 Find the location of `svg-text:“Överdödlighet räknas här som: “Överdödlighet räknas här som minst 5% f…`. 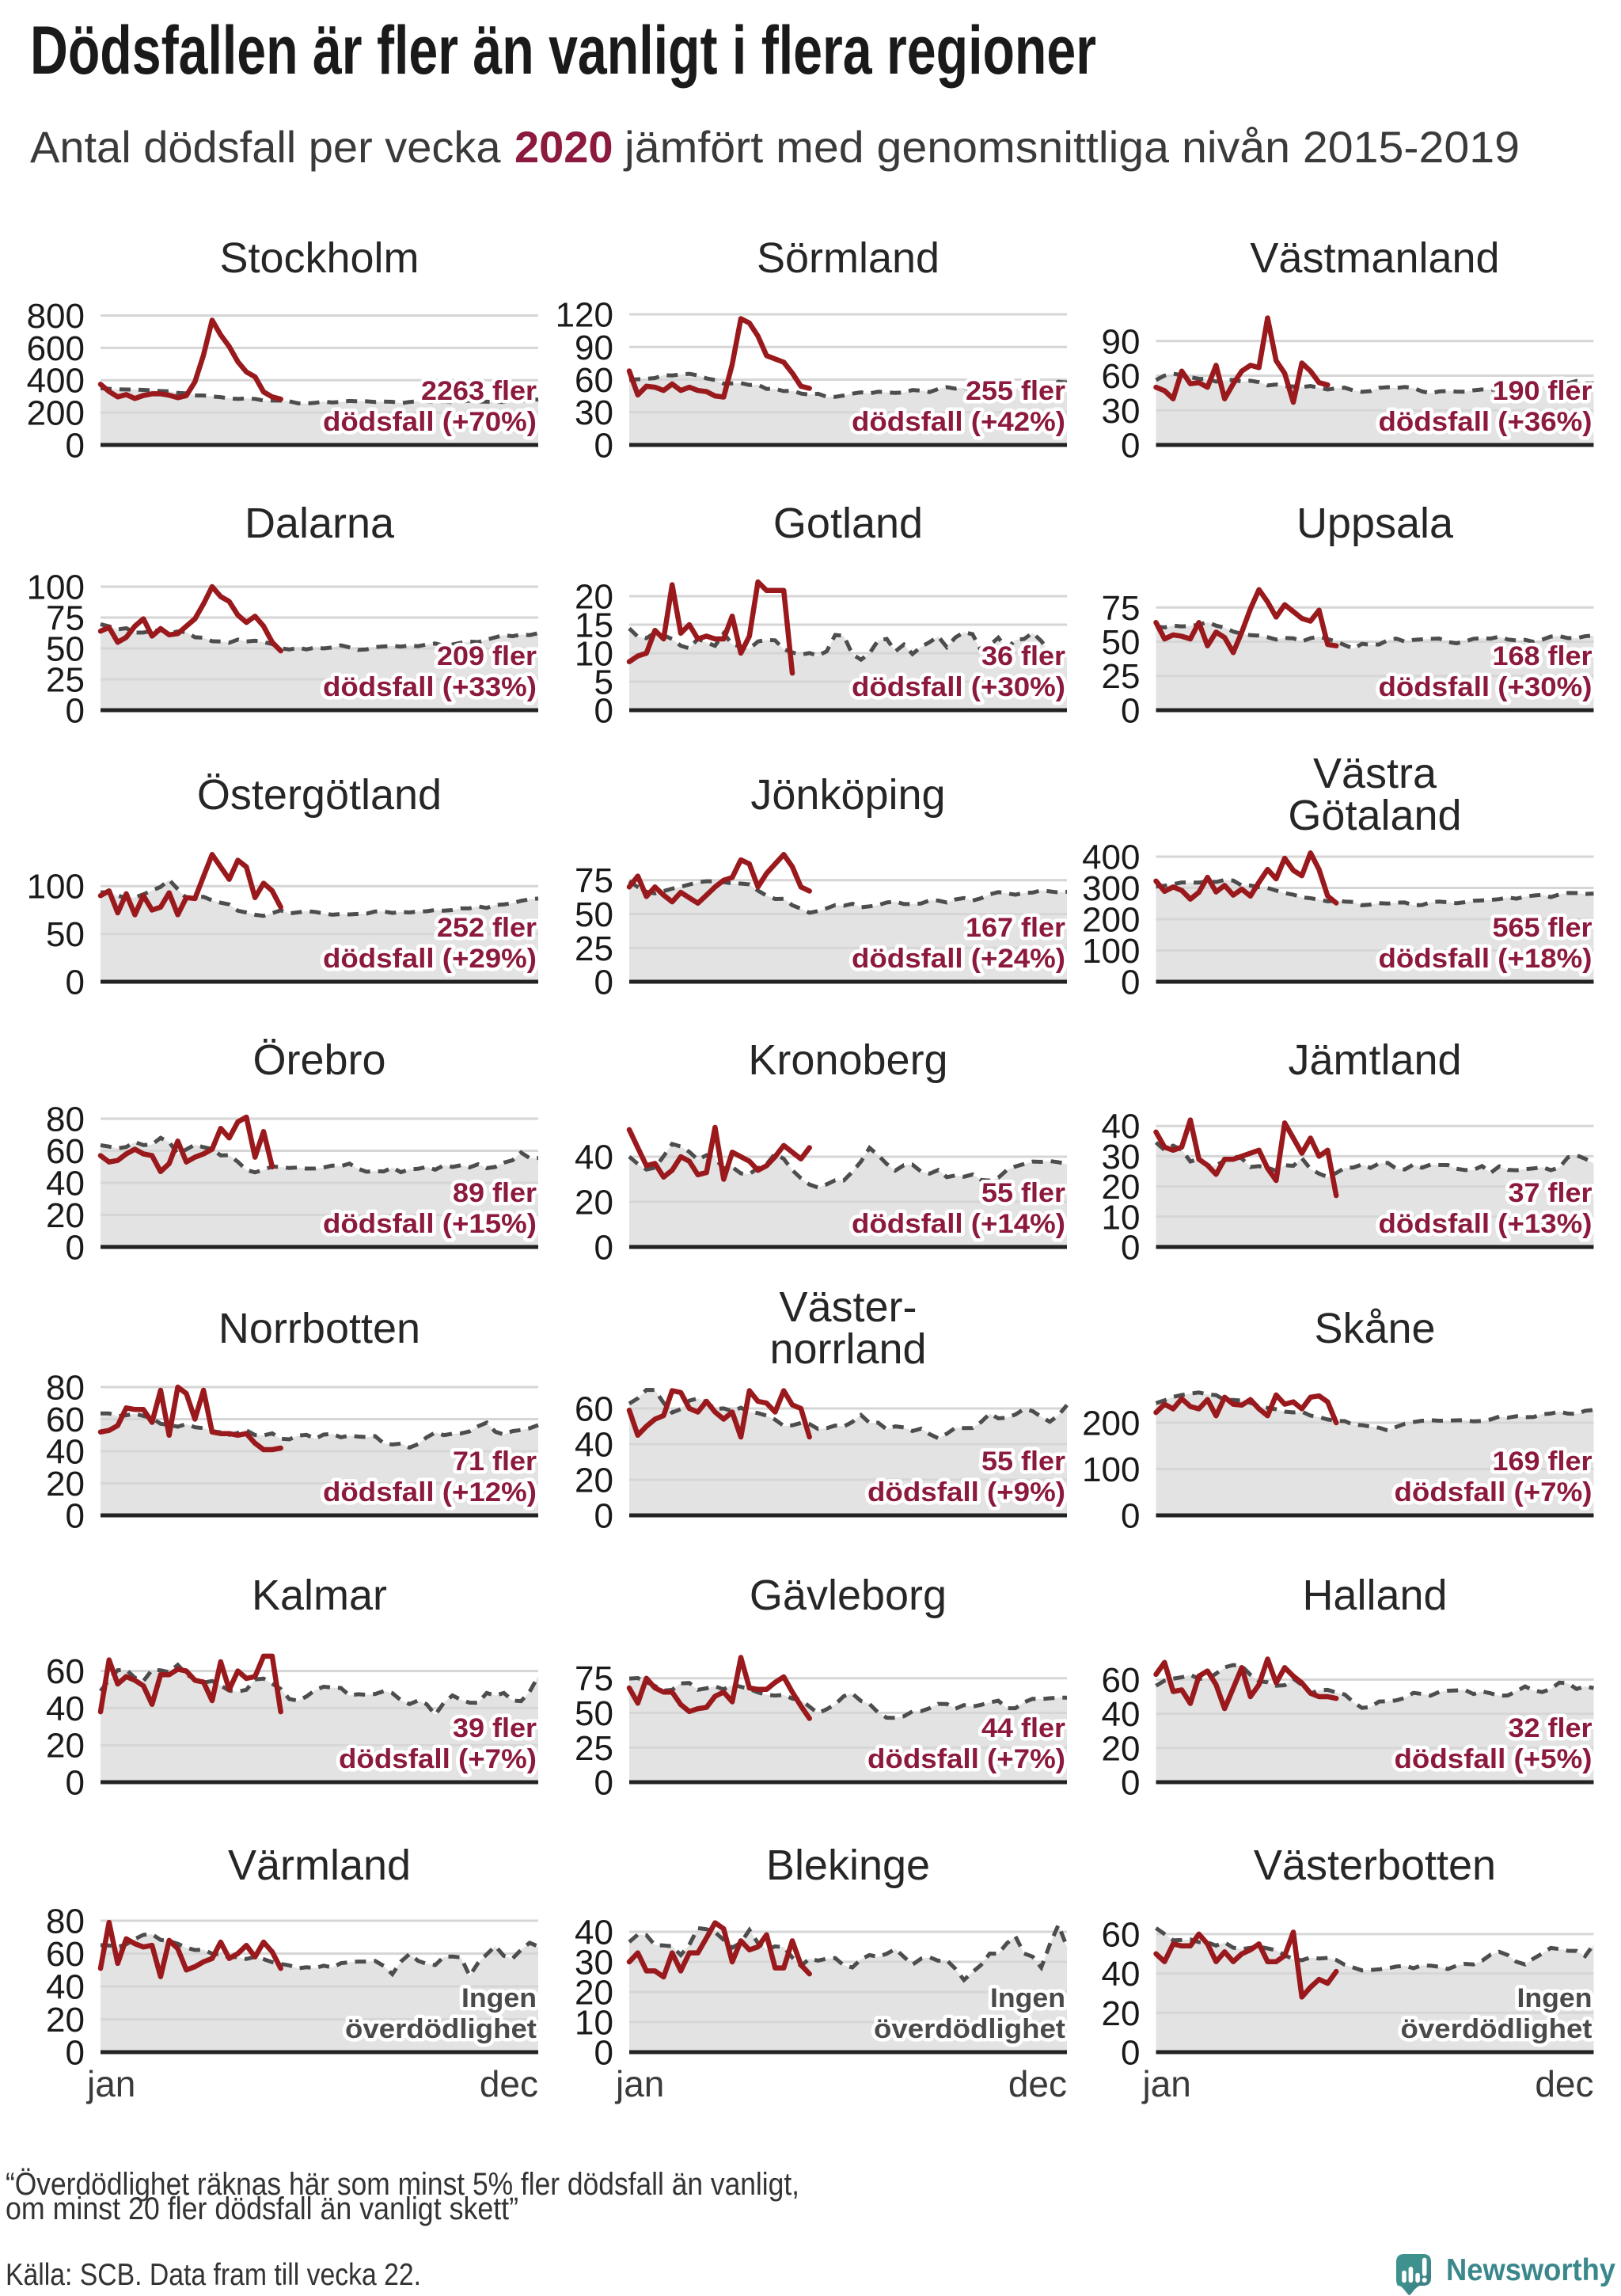

svg-text:“Överdödlighet räknas här som: “Överdödlighet räknas här som minst 5% f… is located at coordinates (402, 2184).